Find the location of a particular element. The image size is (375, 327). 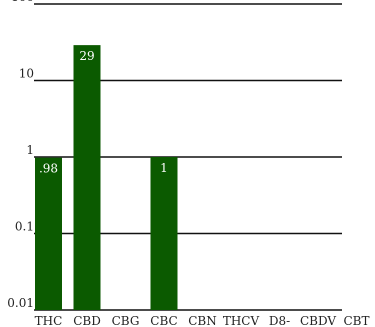

y-tick-label: 1 is located at coordinates (30, 150).